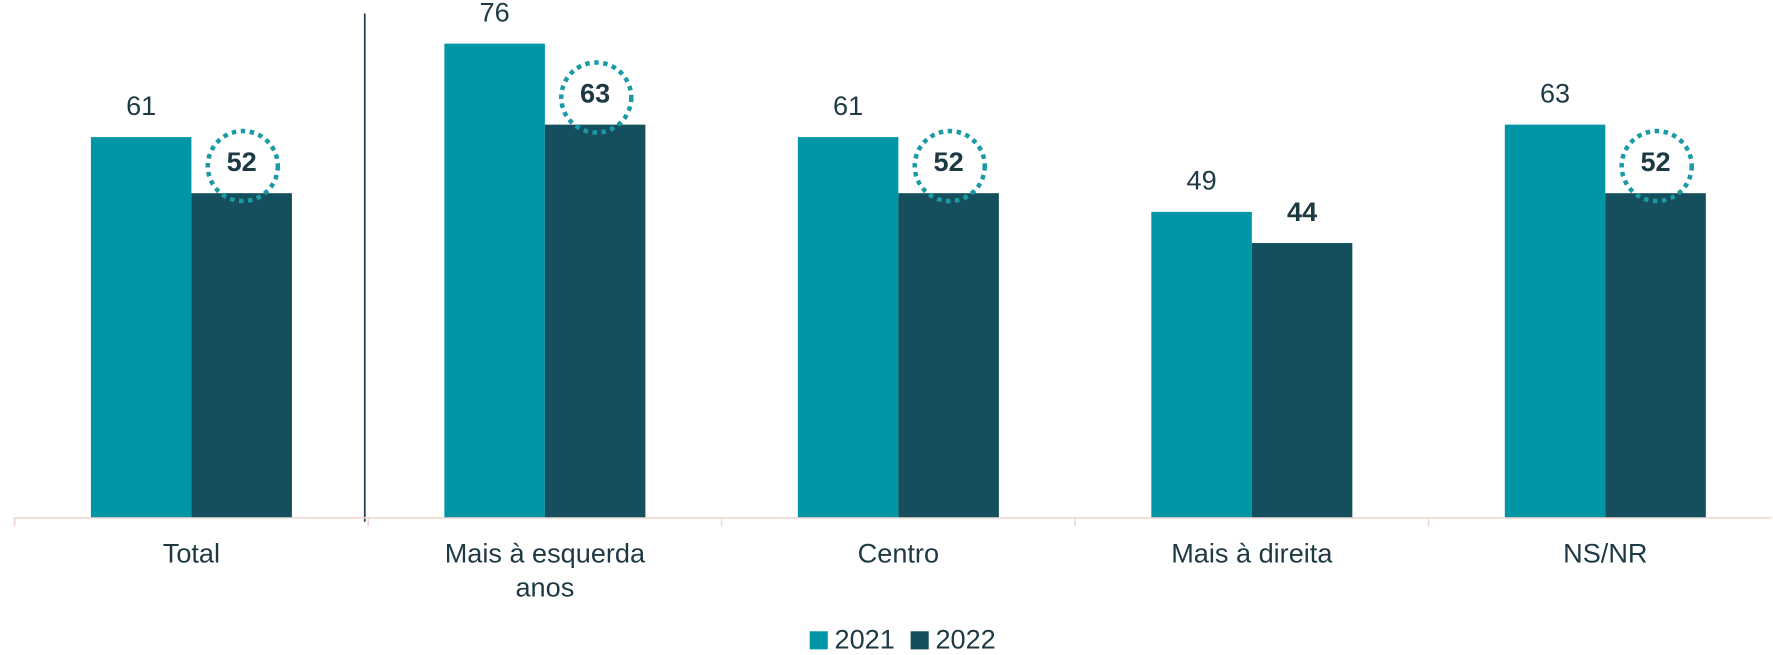 The image size is (1773, 655). I want to click on legend-label: 2022, so click(965, 639).